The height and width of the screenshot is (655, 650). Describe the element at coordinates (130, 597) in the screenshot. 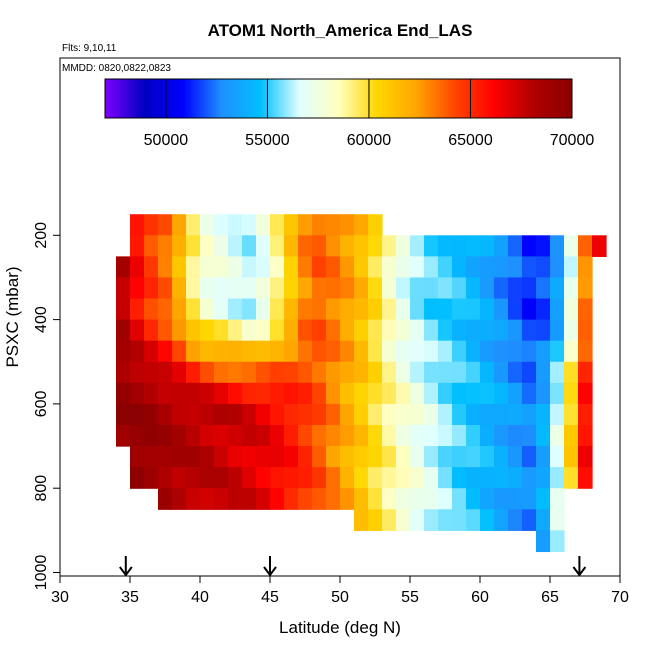

I see `x-tick-label: 35` at that location.